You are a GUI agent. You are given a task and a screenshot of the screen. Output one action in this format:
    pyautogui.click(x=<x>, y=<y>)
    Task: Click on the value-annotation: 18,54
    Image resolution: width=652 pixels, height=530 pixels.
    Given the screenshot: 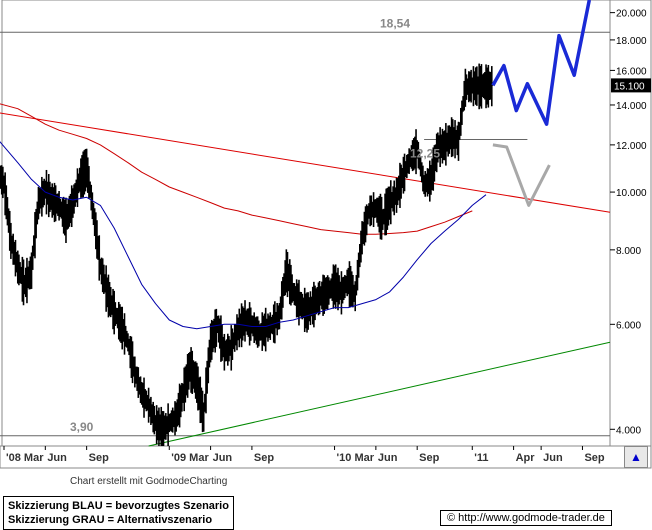 What is the action you would take?
    pyautogui.click(x=395, y=23)
    